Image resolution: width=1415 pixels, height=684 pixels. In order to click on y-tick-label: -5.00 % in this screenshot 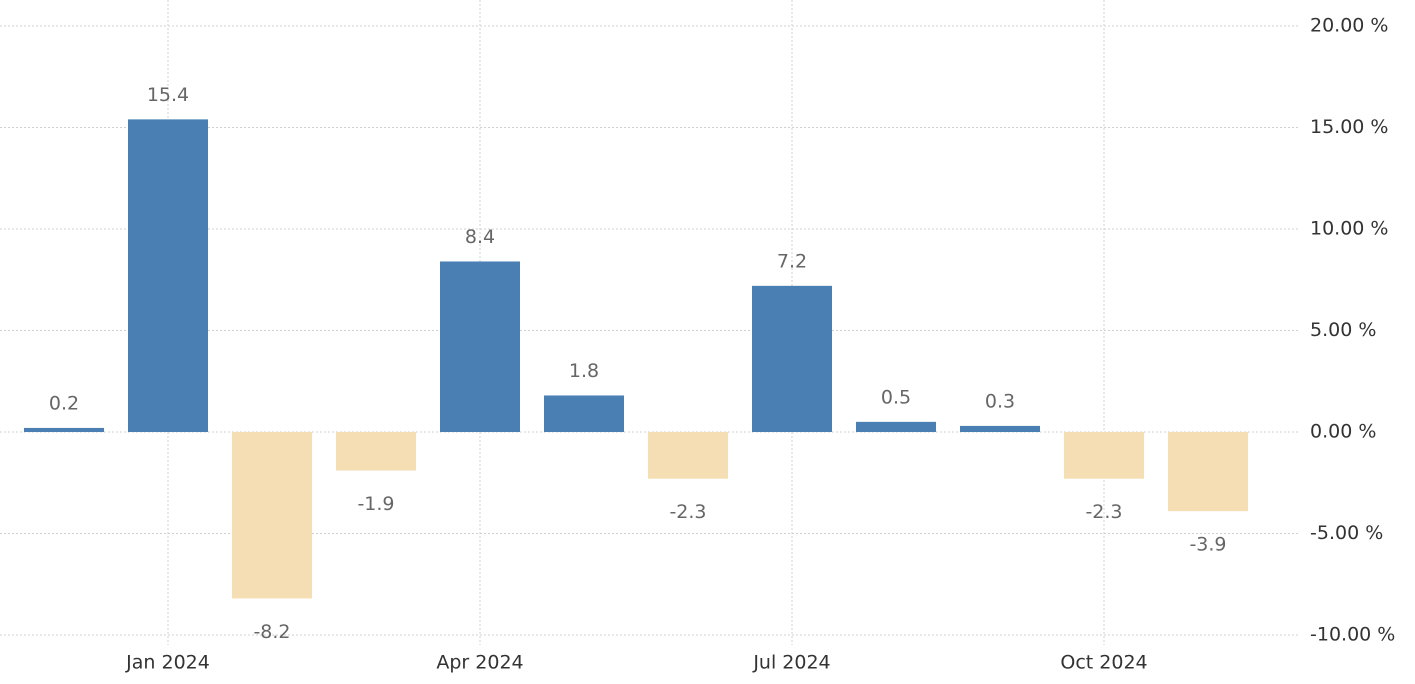, I will do `click(1346, 533)`.